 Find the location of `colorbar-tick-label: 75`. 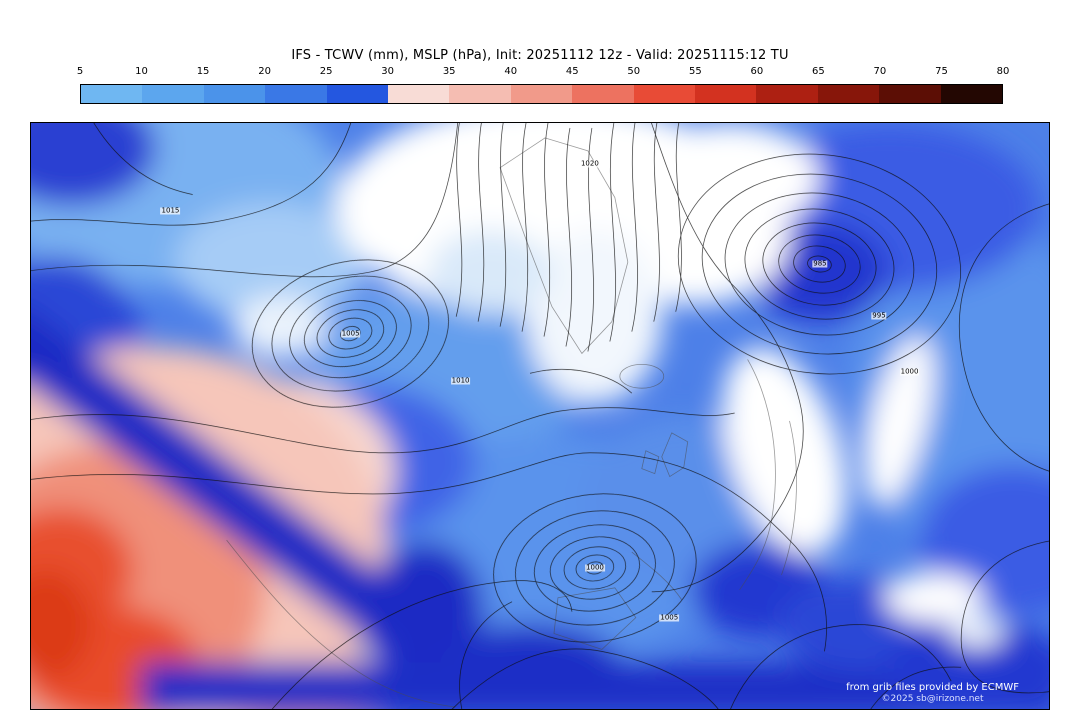

colorbar-tick-label: 75 is located at coordinates (941, 71).